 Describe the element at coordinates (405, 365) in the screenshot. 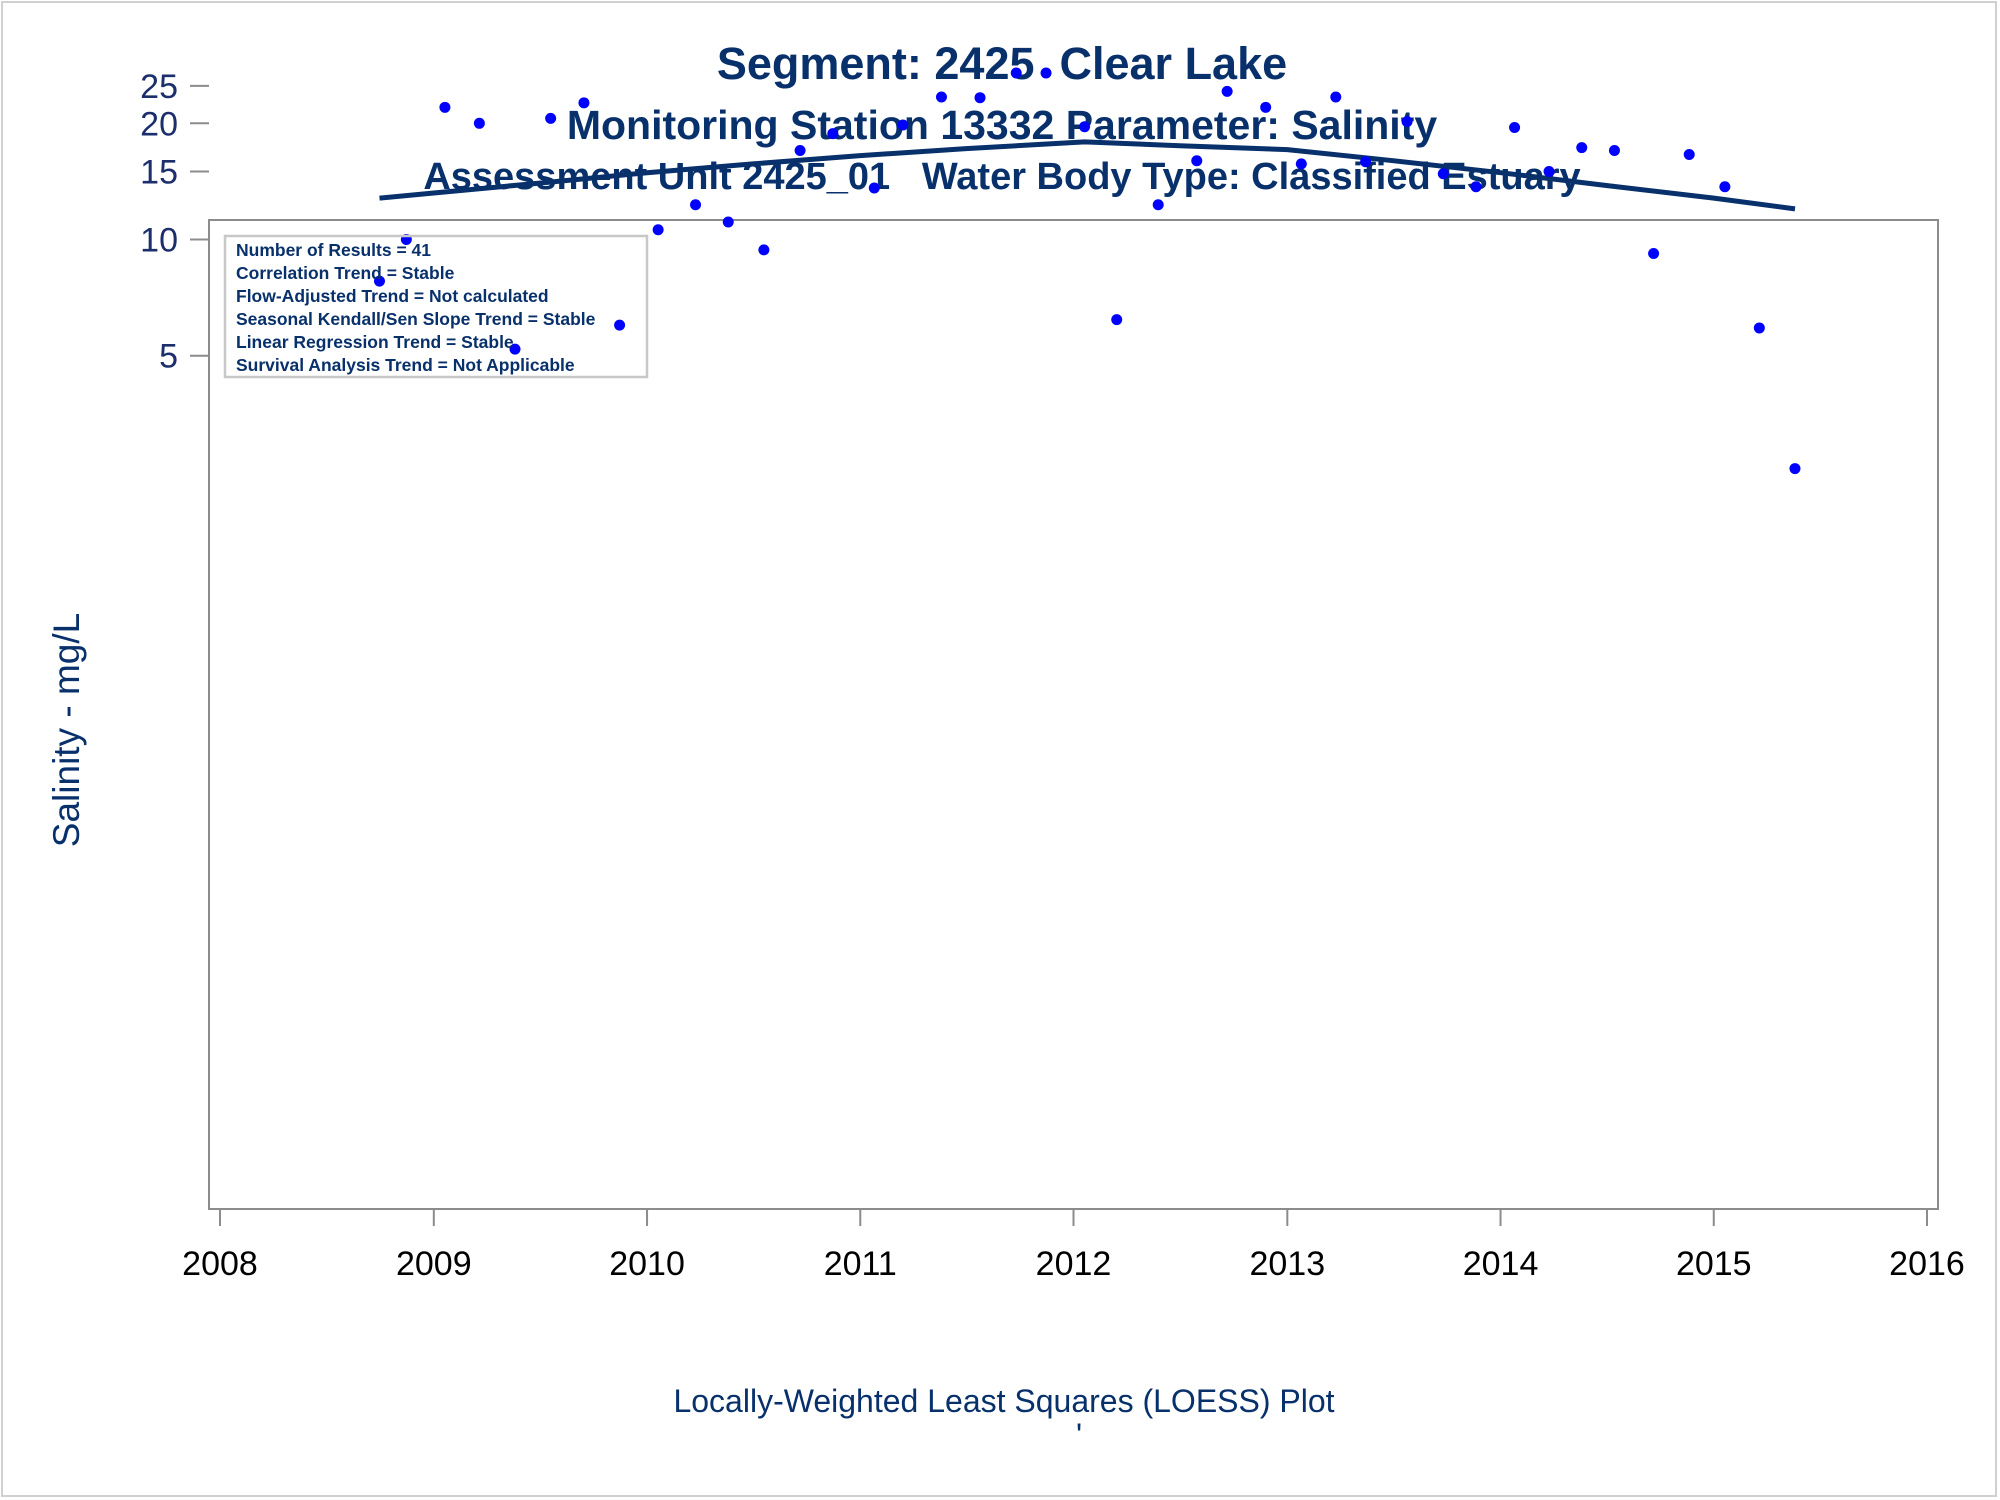

I see `stats-line: Survival Analysis Trend = Not Applicable` at that location.